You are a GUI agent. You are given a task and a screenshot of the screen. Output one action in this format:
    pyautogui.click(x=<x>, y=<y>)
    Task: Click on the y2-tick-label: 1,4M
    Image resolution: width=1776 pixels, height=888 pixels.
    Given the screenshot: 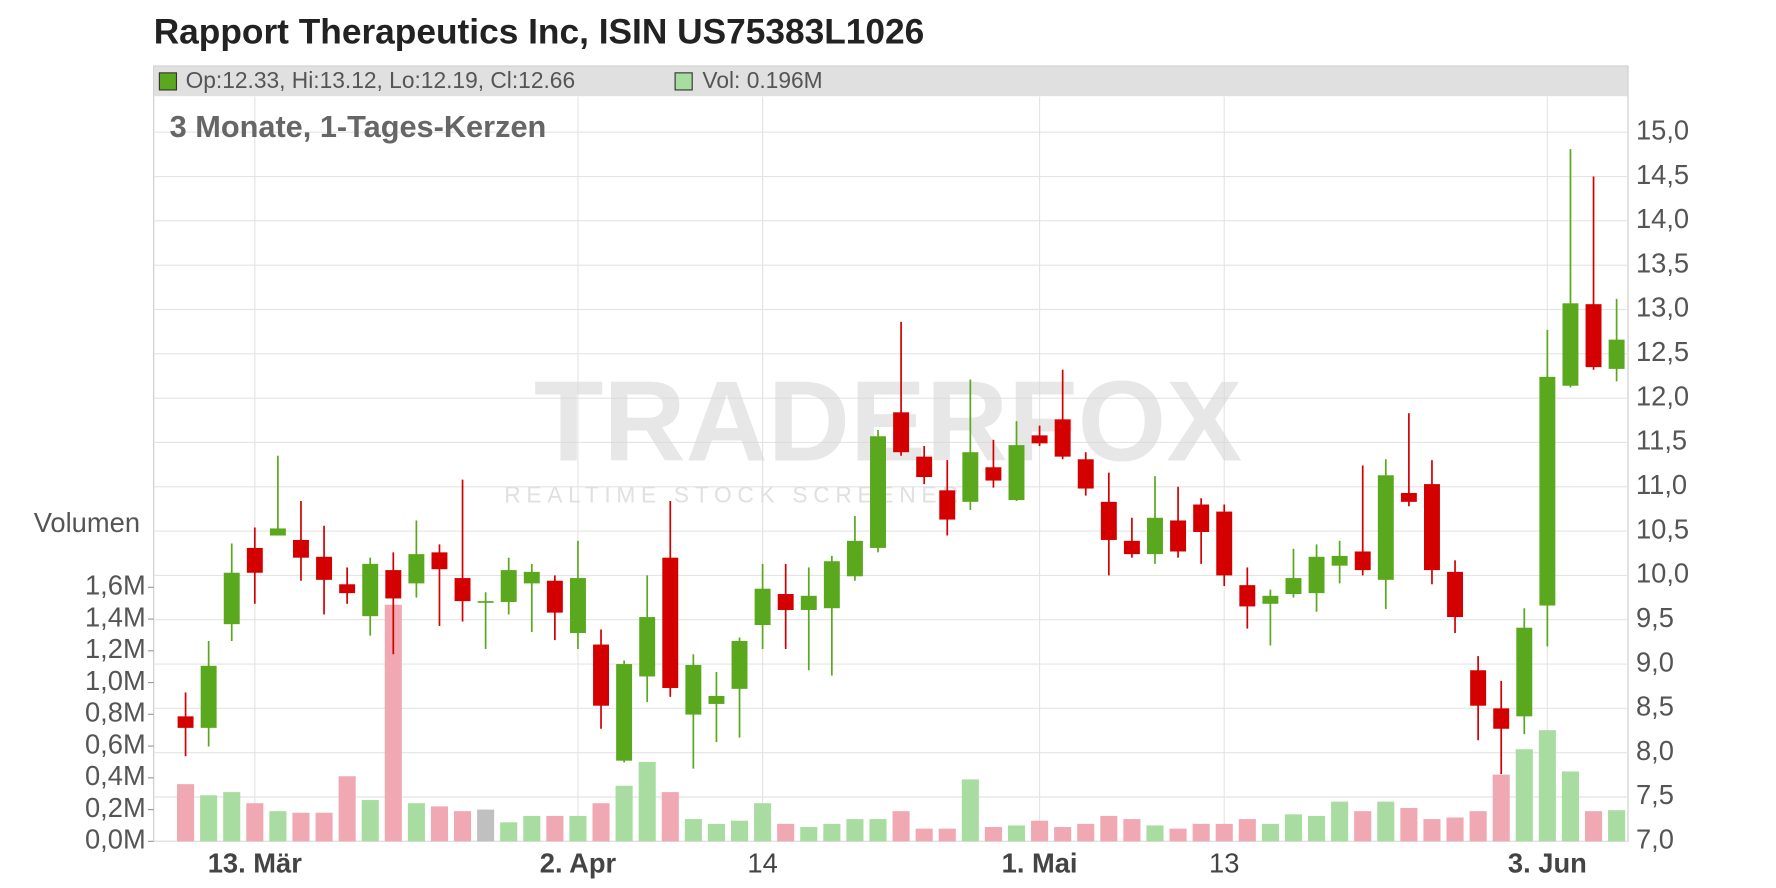 What is the action you would take?
    pyautogui.click(x=115, y=616)
    